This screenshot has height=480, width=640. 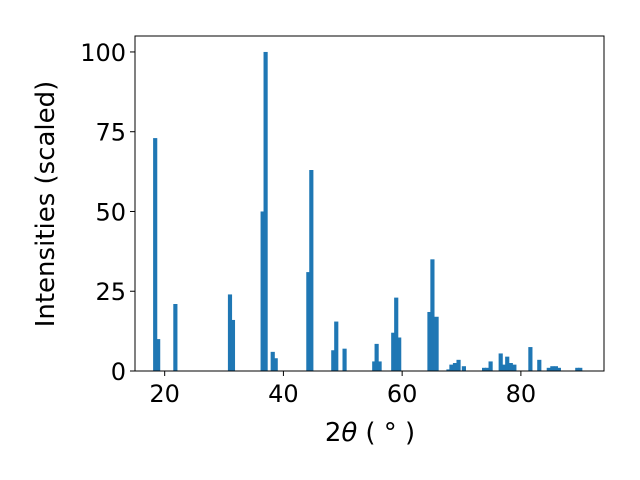 I want to click on y-tick-label: 0, so click(x=118, y=372).